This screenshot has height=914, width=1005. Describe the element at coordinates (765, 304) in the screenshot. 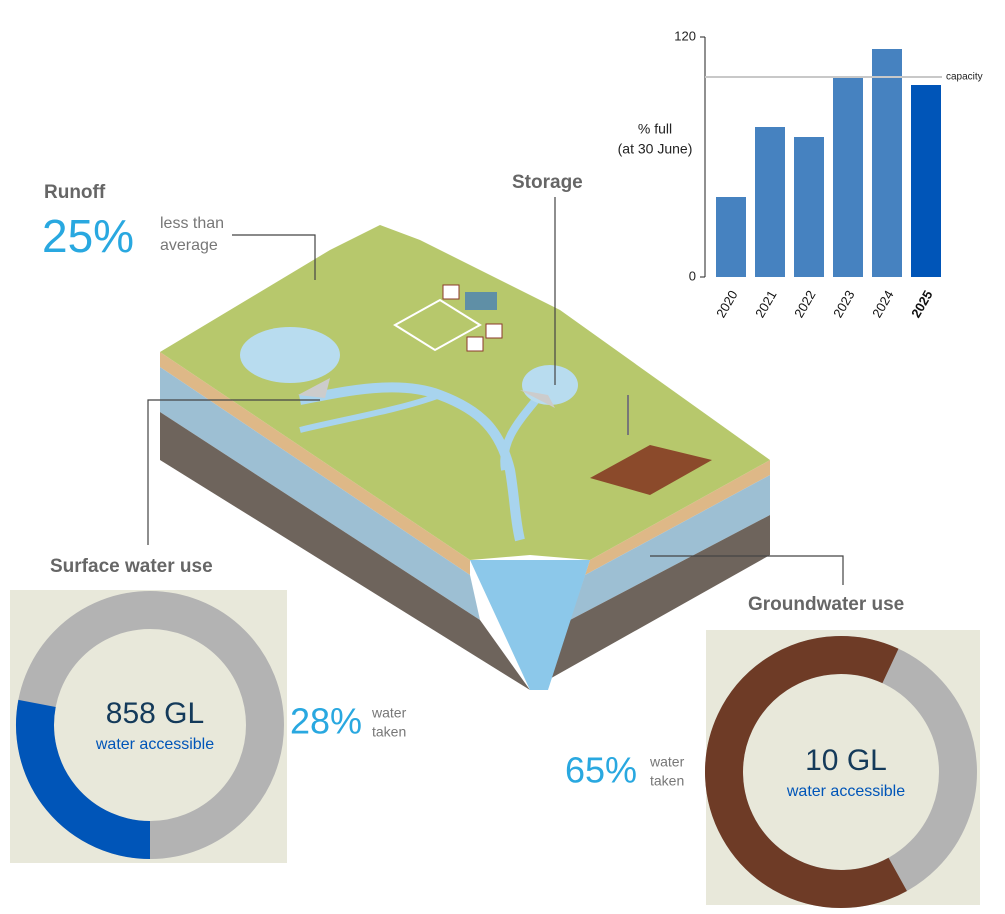

I see `x-tick-label: 2021` at that location.